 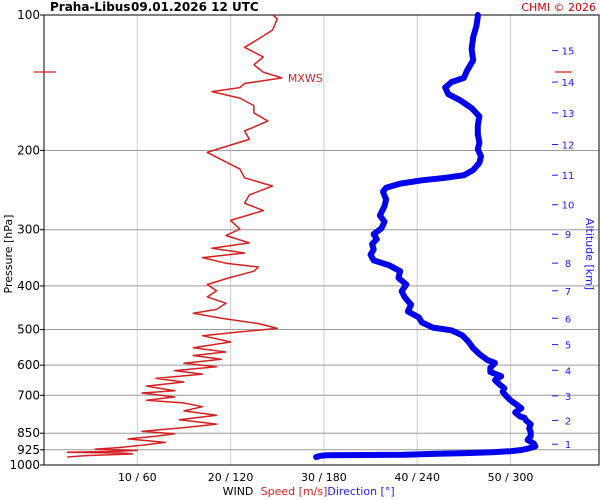 I want to click on pressure-tick-label-3: 400, so click(x=28, y=286).